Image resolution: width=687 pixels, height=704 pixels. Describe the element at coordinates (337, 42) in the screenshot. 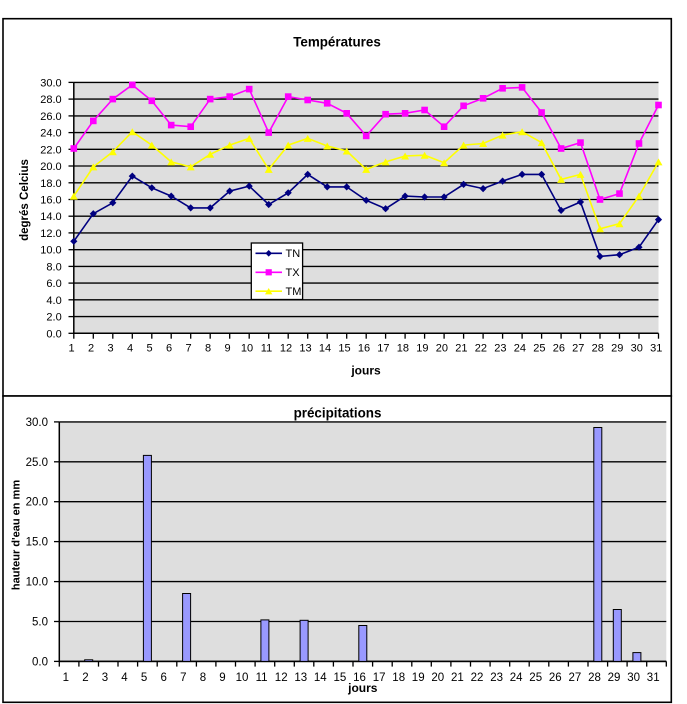

I see `svg-text: Températures` at that location.